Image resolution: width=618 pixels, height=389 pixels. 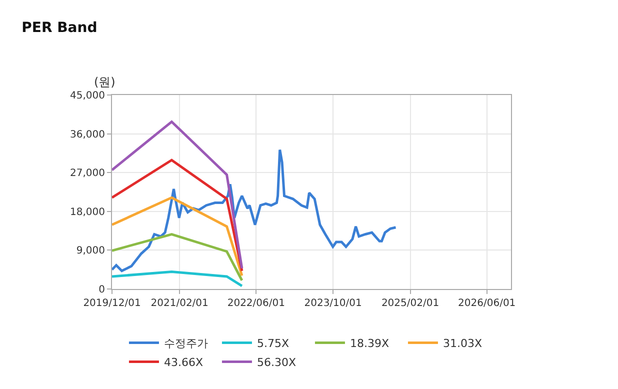 What do you see at coordinates (462, 343) in the screenshot?
I see `legend-label: 31.03X` at bounding box center [462, 343].